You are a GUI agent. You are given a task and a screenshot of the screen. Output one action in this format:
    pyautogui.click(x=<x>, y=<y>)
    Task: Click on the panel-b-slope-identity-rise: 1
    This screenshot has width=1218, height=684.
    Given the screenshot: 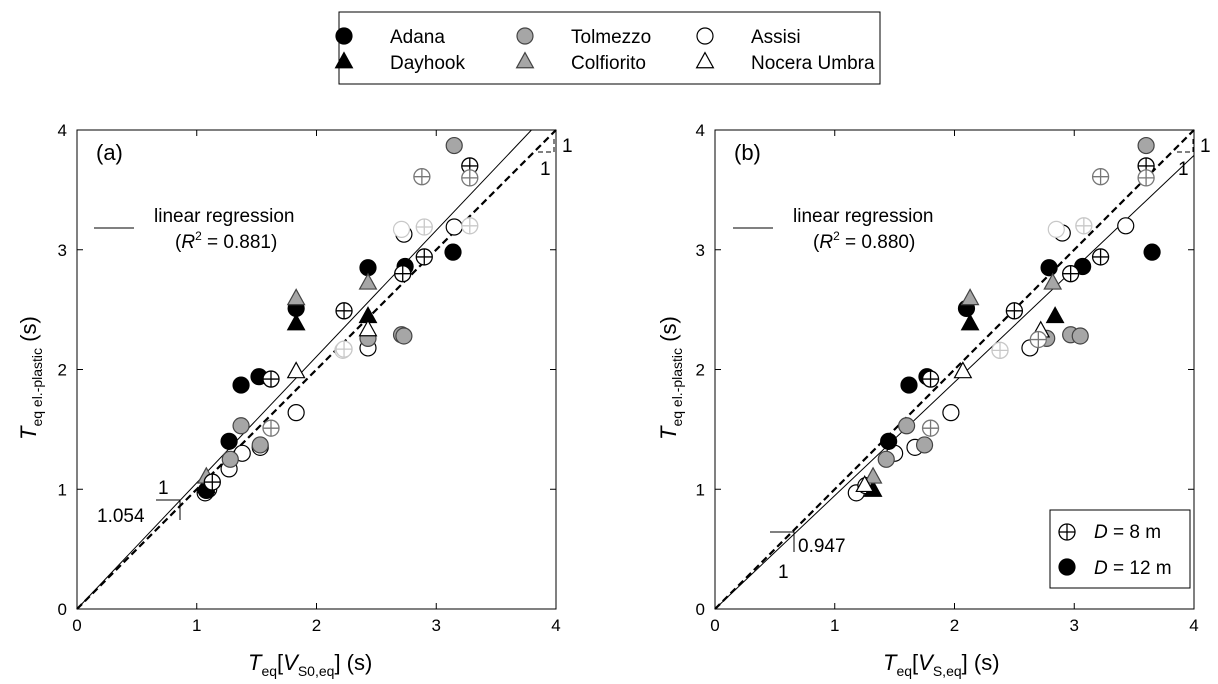 What is the action you would take?
    pyautogui.click(x=1205, y=146)
    